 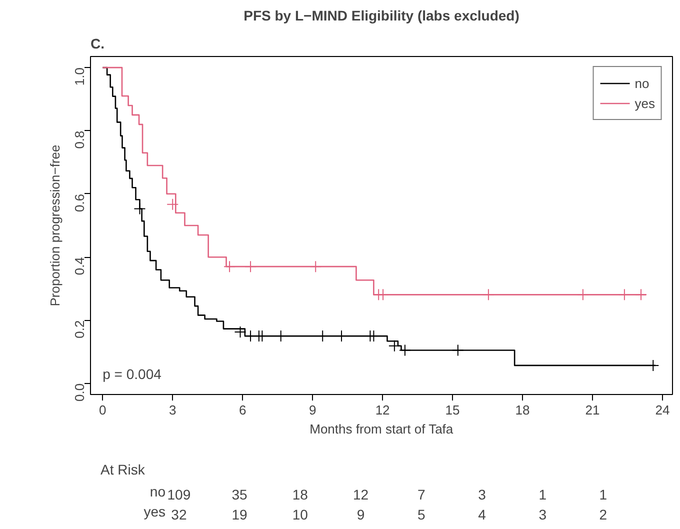 I want to click on x-tick-label: 3, so click(x=172, y=410).